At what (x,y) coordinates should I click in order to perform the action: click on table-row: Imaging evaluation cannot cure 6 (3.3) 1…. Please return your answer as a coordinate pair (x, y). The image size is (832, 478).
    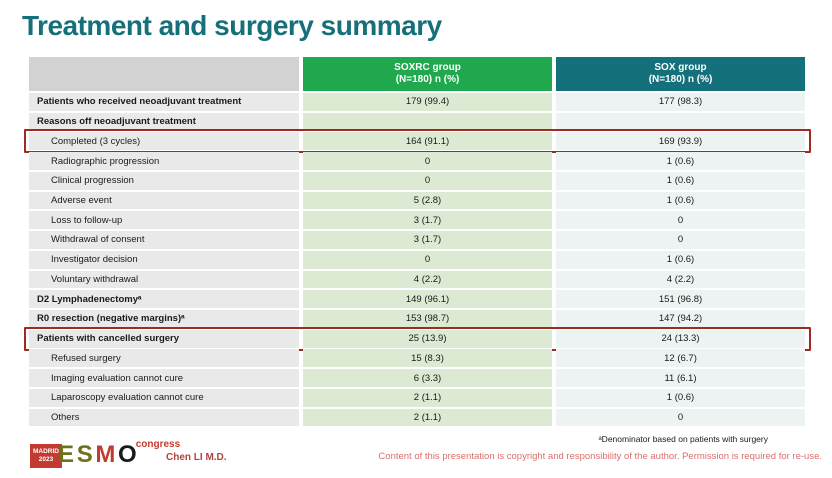
    Looking at the image, I should click on (417, 378).